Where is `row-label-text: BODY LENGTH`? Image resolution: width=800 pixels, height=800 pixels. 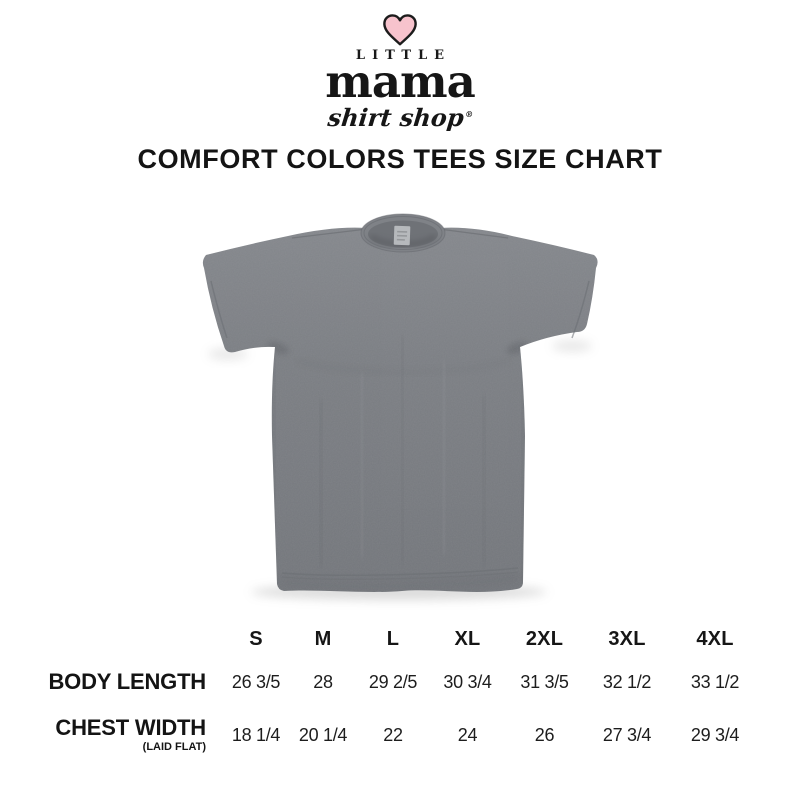
row-label-text: BODY LENGTH is located at coordinates (127, 681).